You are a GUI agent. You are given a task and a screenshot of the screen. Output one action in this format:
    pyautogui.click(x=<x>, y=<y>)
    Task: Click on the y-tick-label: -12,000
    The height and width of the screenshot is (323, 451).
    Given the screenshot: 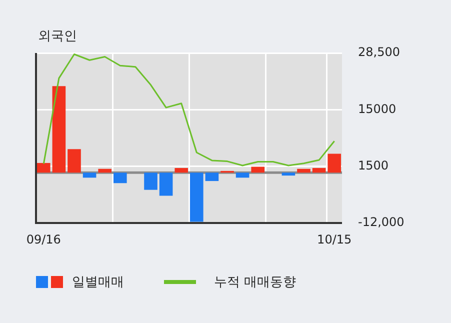 What is the action you would take?
    pyautogui.click(x=381, y=222)
    